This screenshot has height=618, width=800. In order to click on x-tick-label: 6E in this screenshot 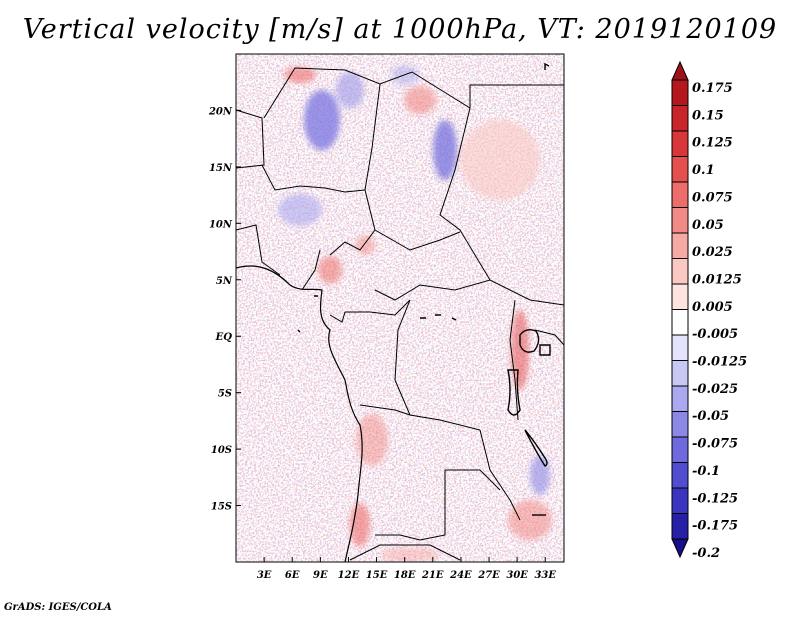, I will do `click(292, 575)`.